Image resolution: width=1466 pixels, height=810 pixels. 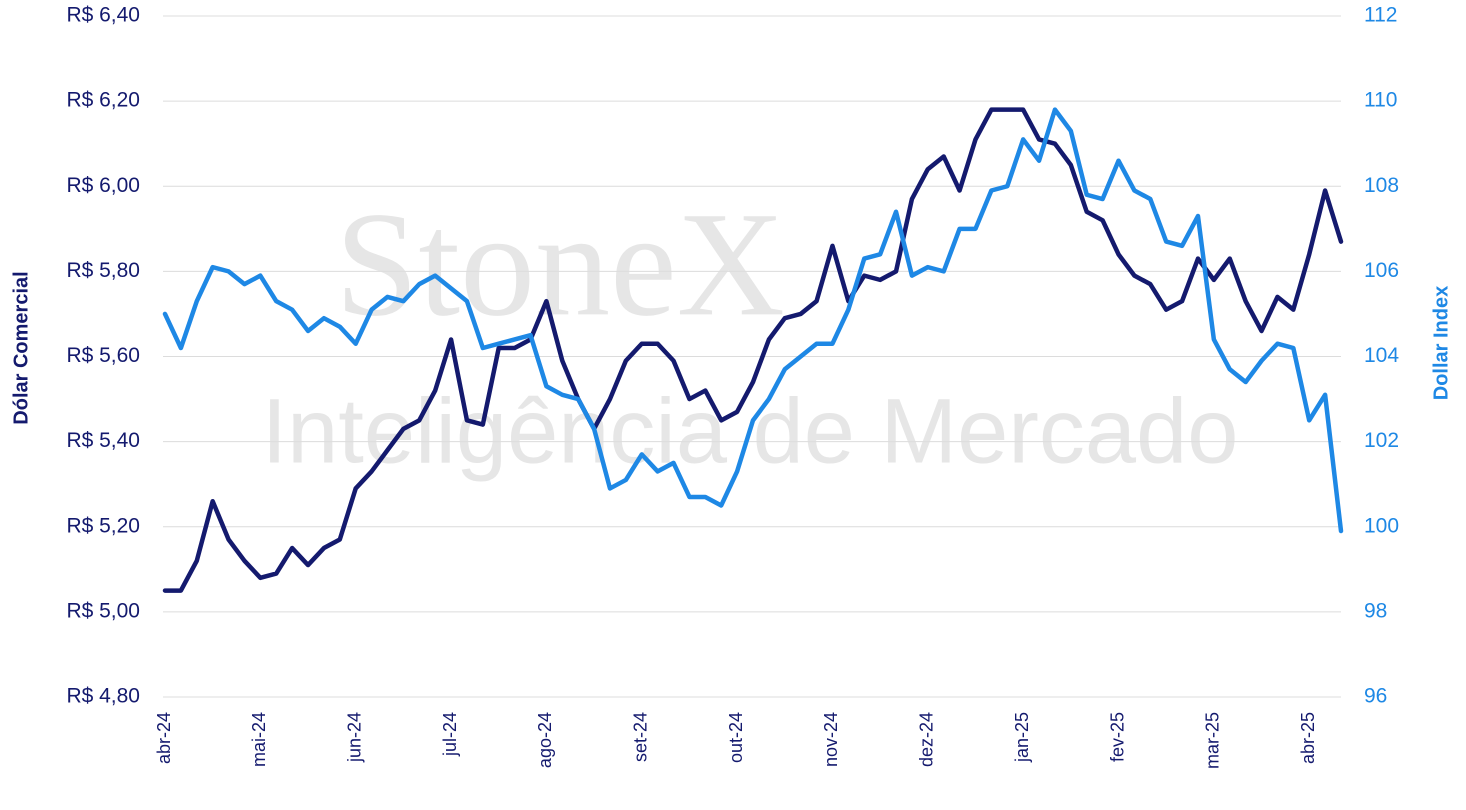 I want to click on y-tick-label: R$ 4,80, so click(x=103, y=696).